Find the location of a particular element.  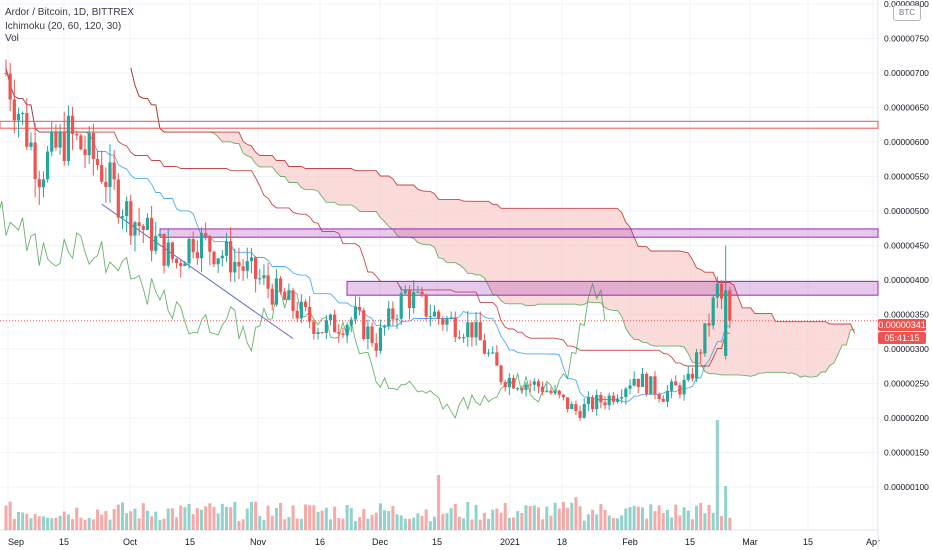

resistance-zone is located at coordinates (612, 288).